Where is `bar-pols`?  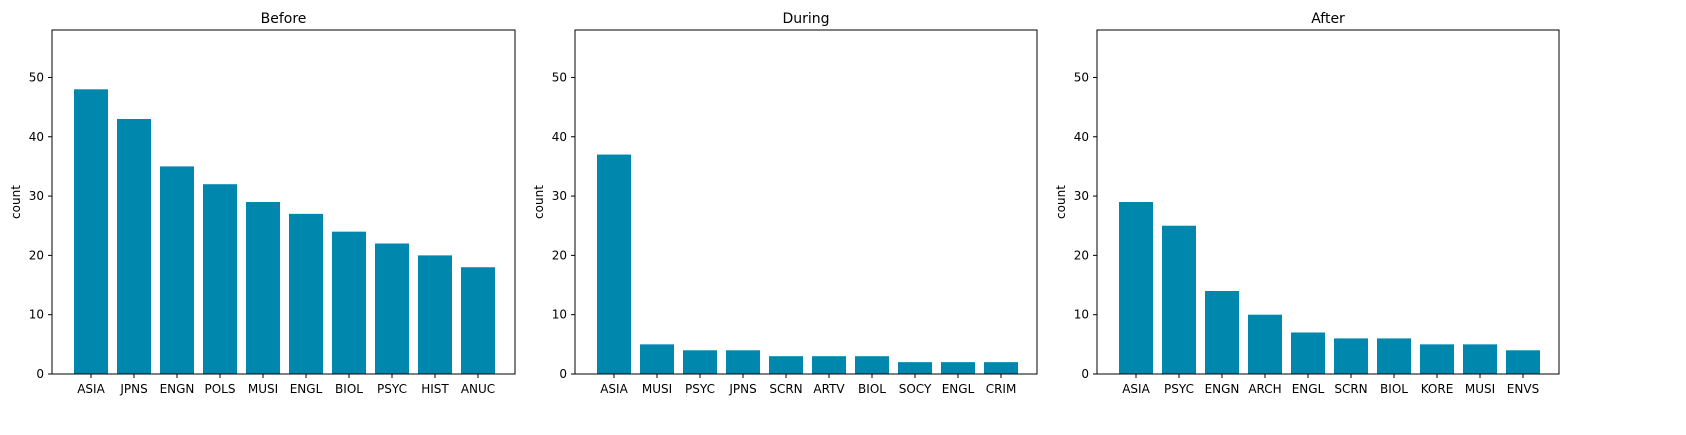
bar-pols is located at coordinates (220, 279).